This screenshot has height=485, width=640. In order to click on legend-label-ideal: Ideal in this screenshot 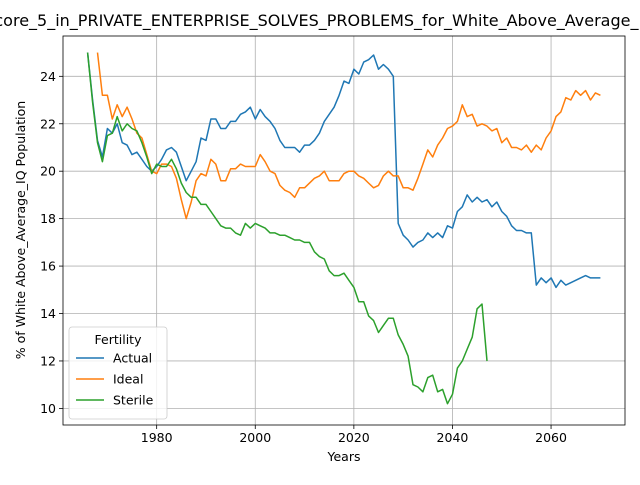, I will do `click(128, 379)`.